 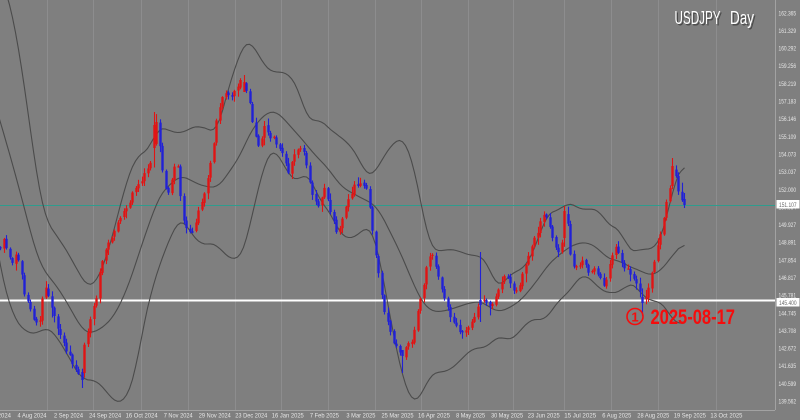 What do you see at coordinates (788, 49) in the screenshot?
I see `svg-text: 160.292` at bounding box center [788, 49].